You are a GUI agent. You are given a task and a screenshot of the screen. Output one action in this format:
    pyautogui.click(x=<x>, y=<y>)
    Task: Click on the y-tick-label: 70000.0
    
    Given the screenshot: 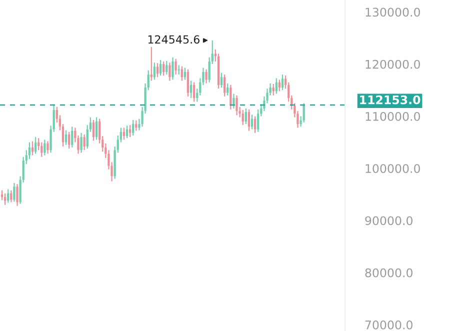 What is the action you would take?
    pyautogui.click(x=388, y=325)
    